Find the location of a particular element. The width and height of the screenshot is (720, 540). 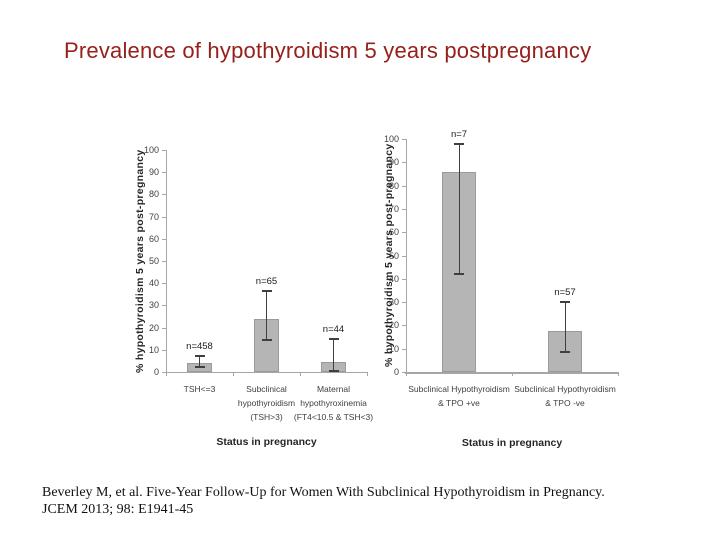

bar-n-label: n=44 is located at coordinates (333, 329).